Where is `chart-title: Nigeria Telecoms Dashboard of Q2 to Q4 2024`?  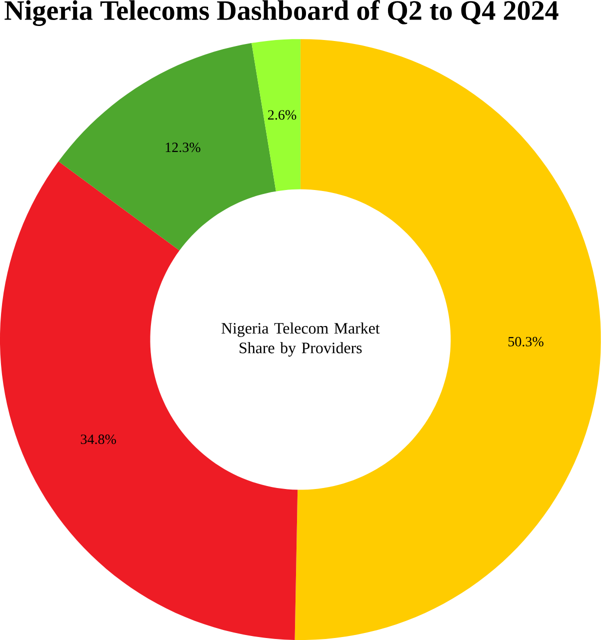 chart-title: Nigeria Telecoms Dashboard of Q2 to Q4 2024 is located at coordinates (281, 13).